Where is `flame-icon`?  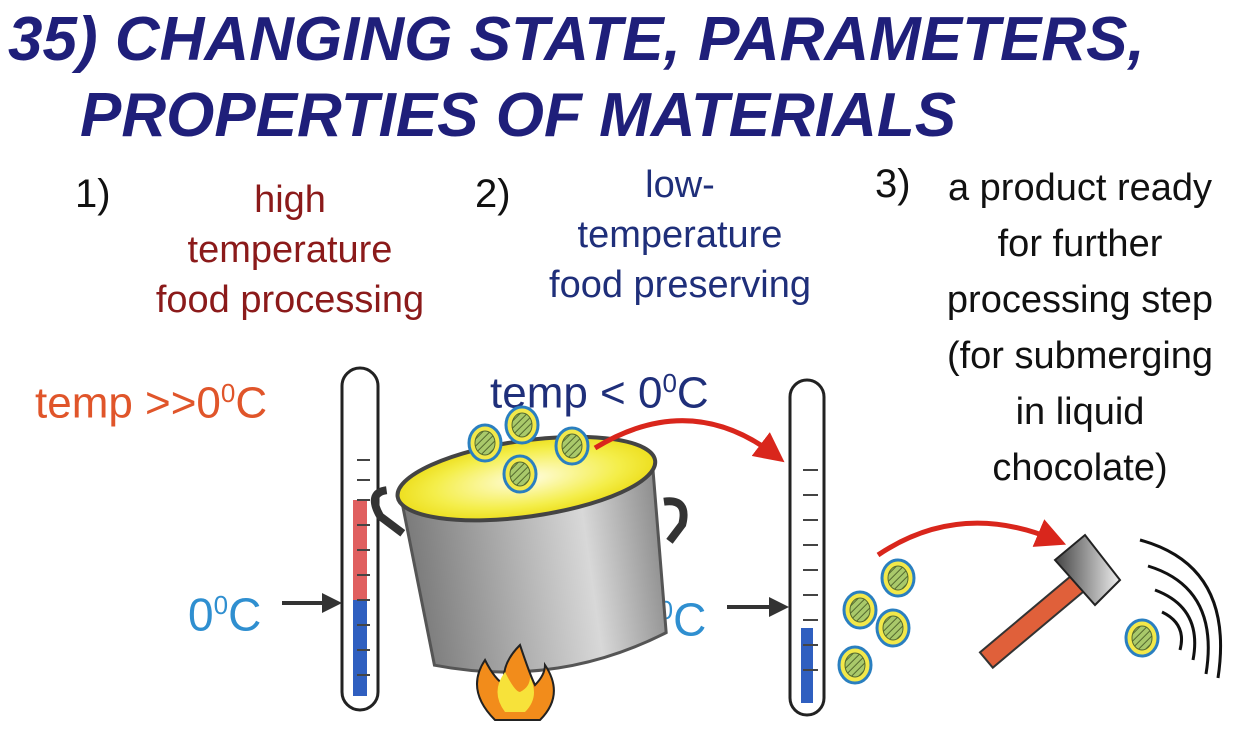
flame-icon is located at coordinates (515, 682).